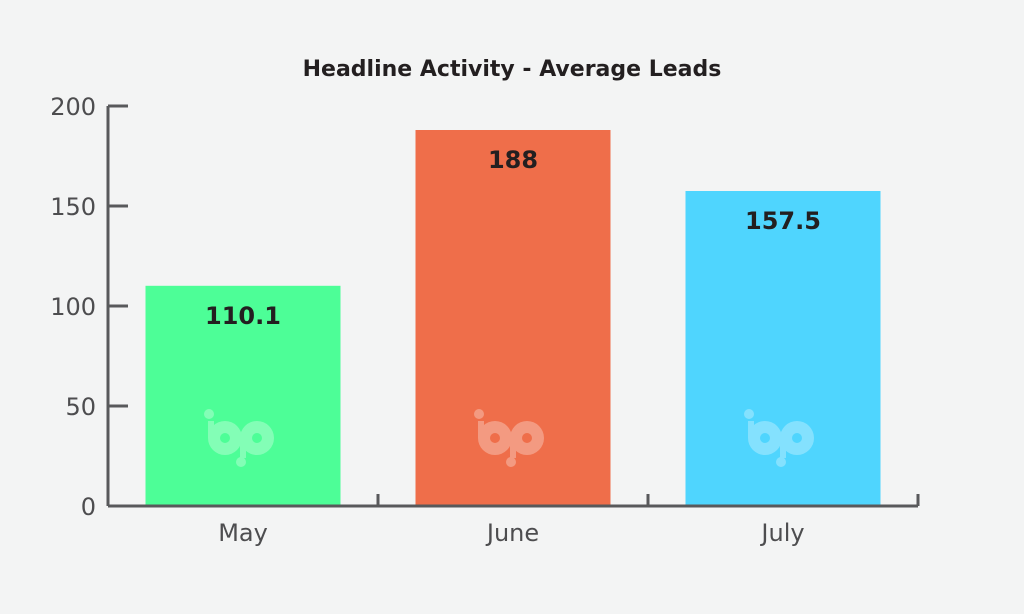  What do you see at coordinates (243, 533) in the screenshot?
I see `x-tick-label-may: May` at bounding box center [243, 533].